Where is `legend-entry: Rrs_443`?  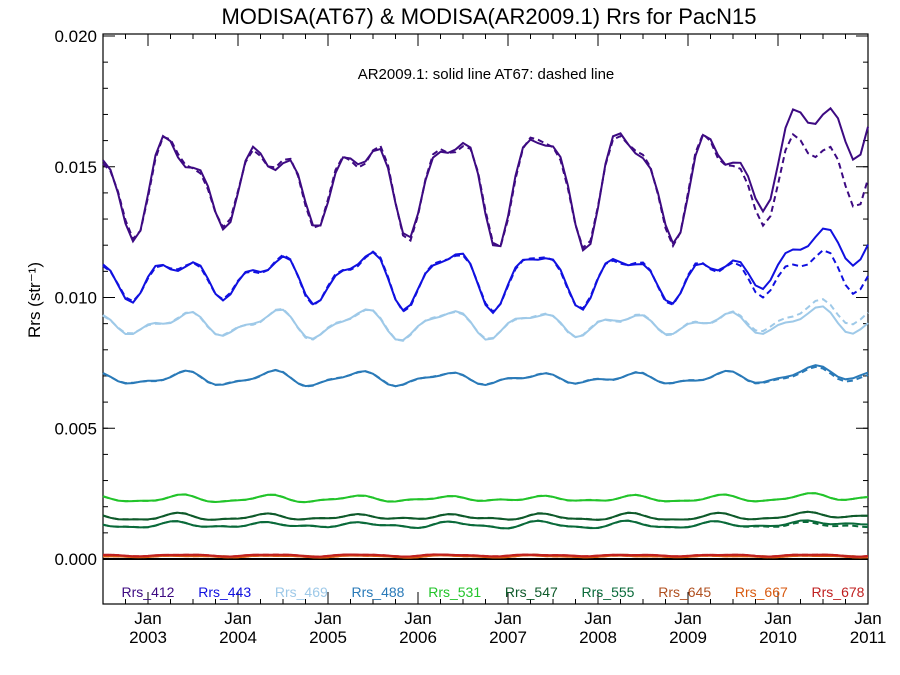
legend-entry: Rrs_443 is located at coordinates (224, 592).